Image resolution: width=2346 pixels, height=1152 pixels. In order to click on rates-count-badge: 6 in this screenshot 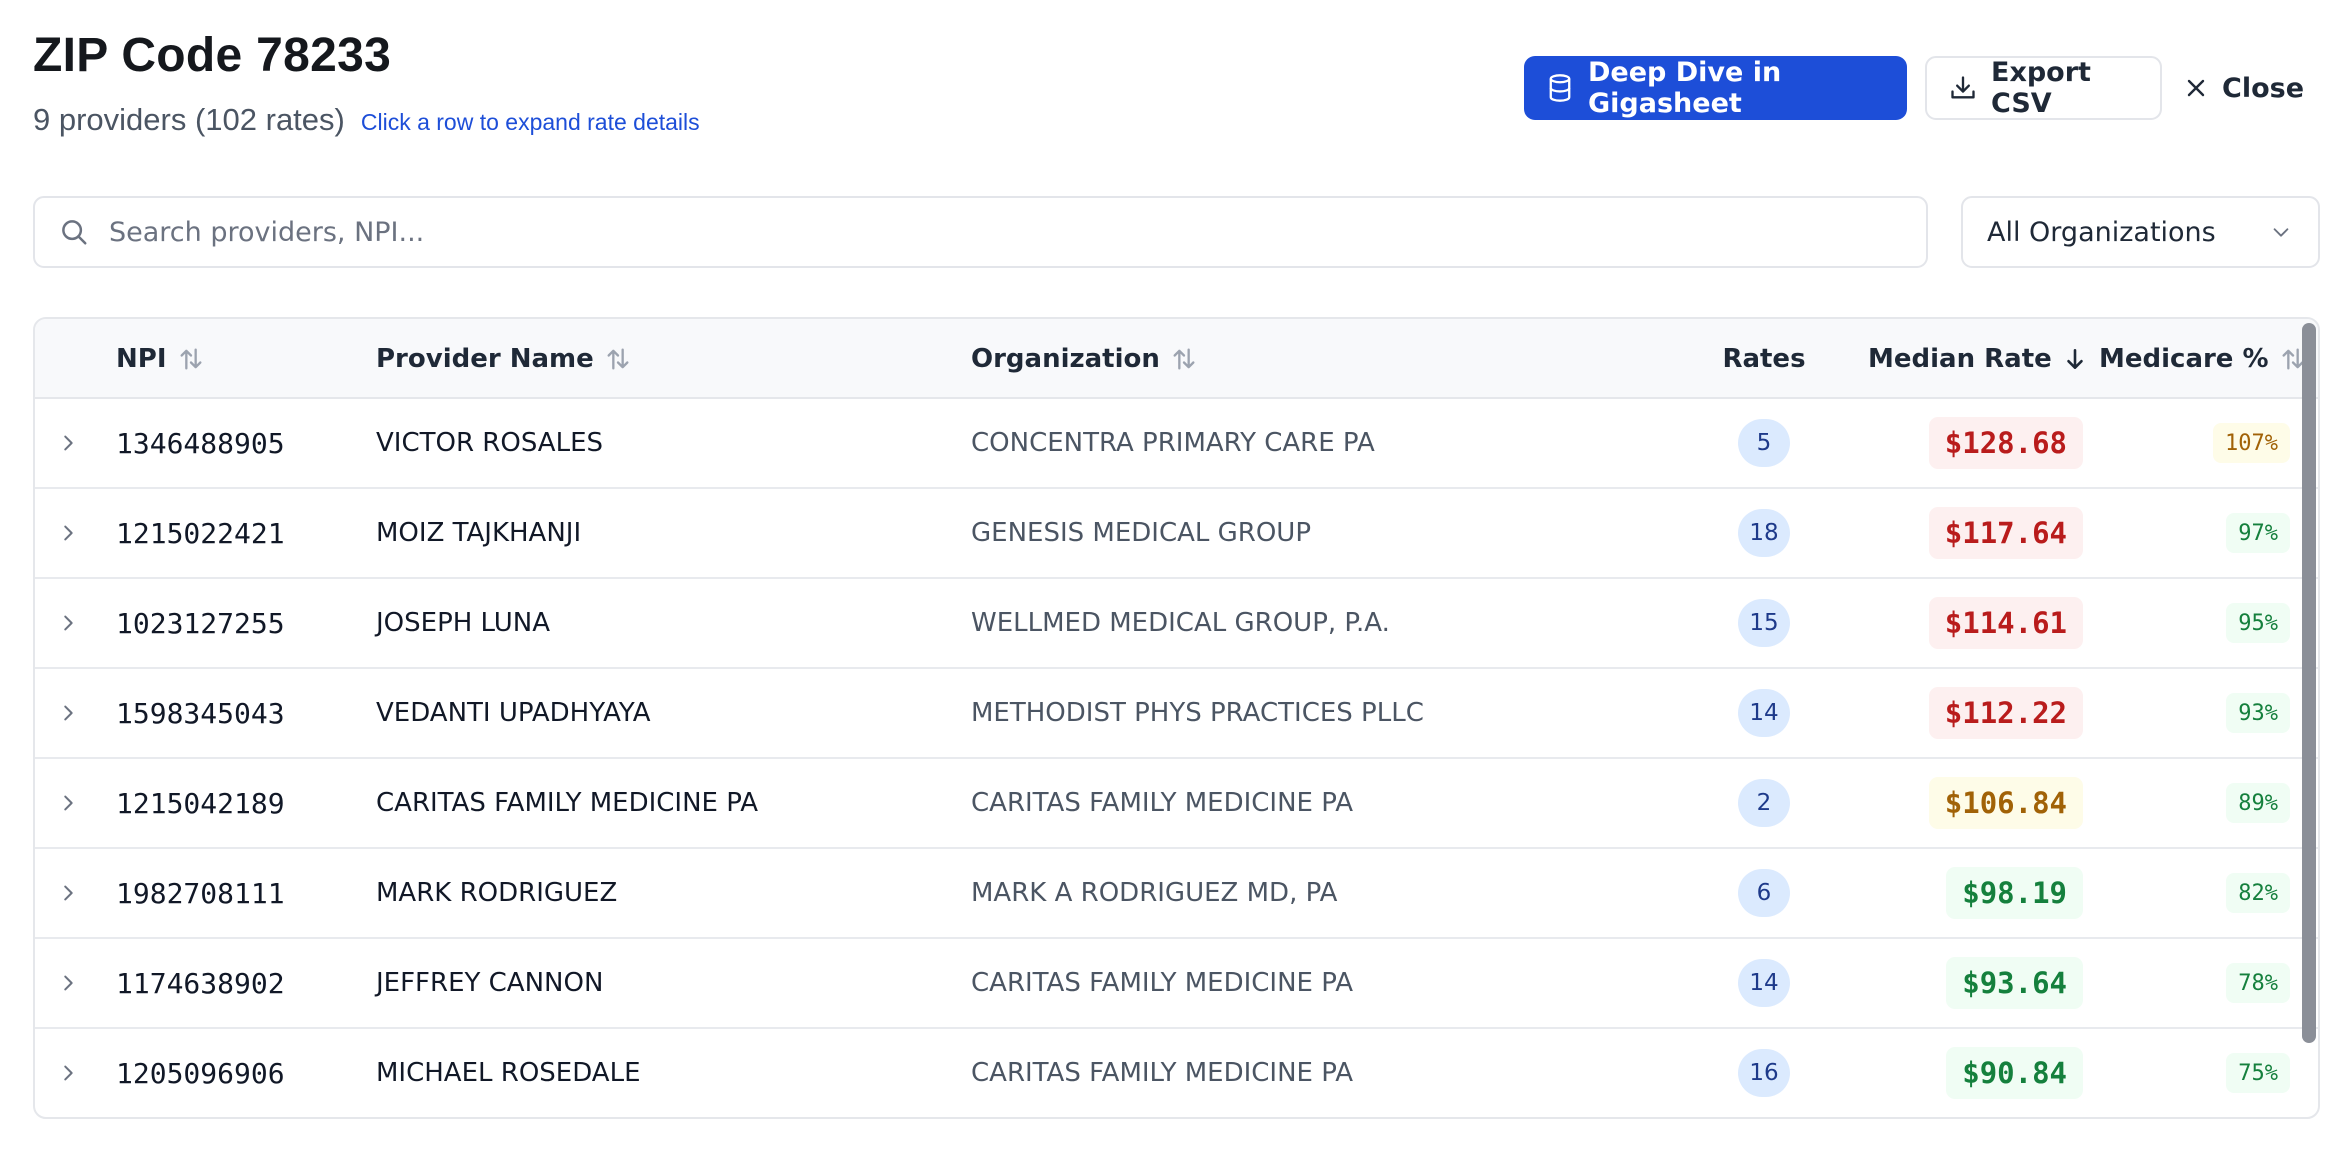, I will do `click(1764, 893)`.